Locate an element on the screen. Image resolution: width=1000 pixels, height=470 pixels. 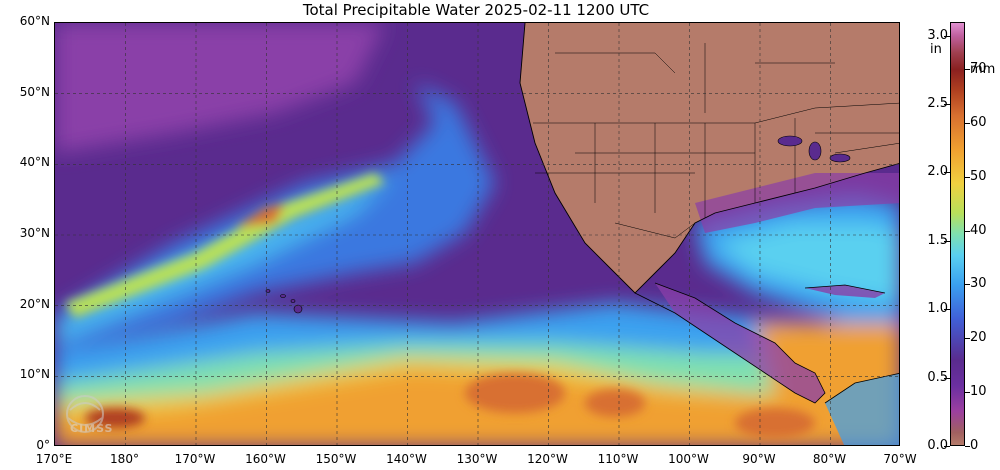
latitude-label: 40°N is located at coordinates (34, 162).